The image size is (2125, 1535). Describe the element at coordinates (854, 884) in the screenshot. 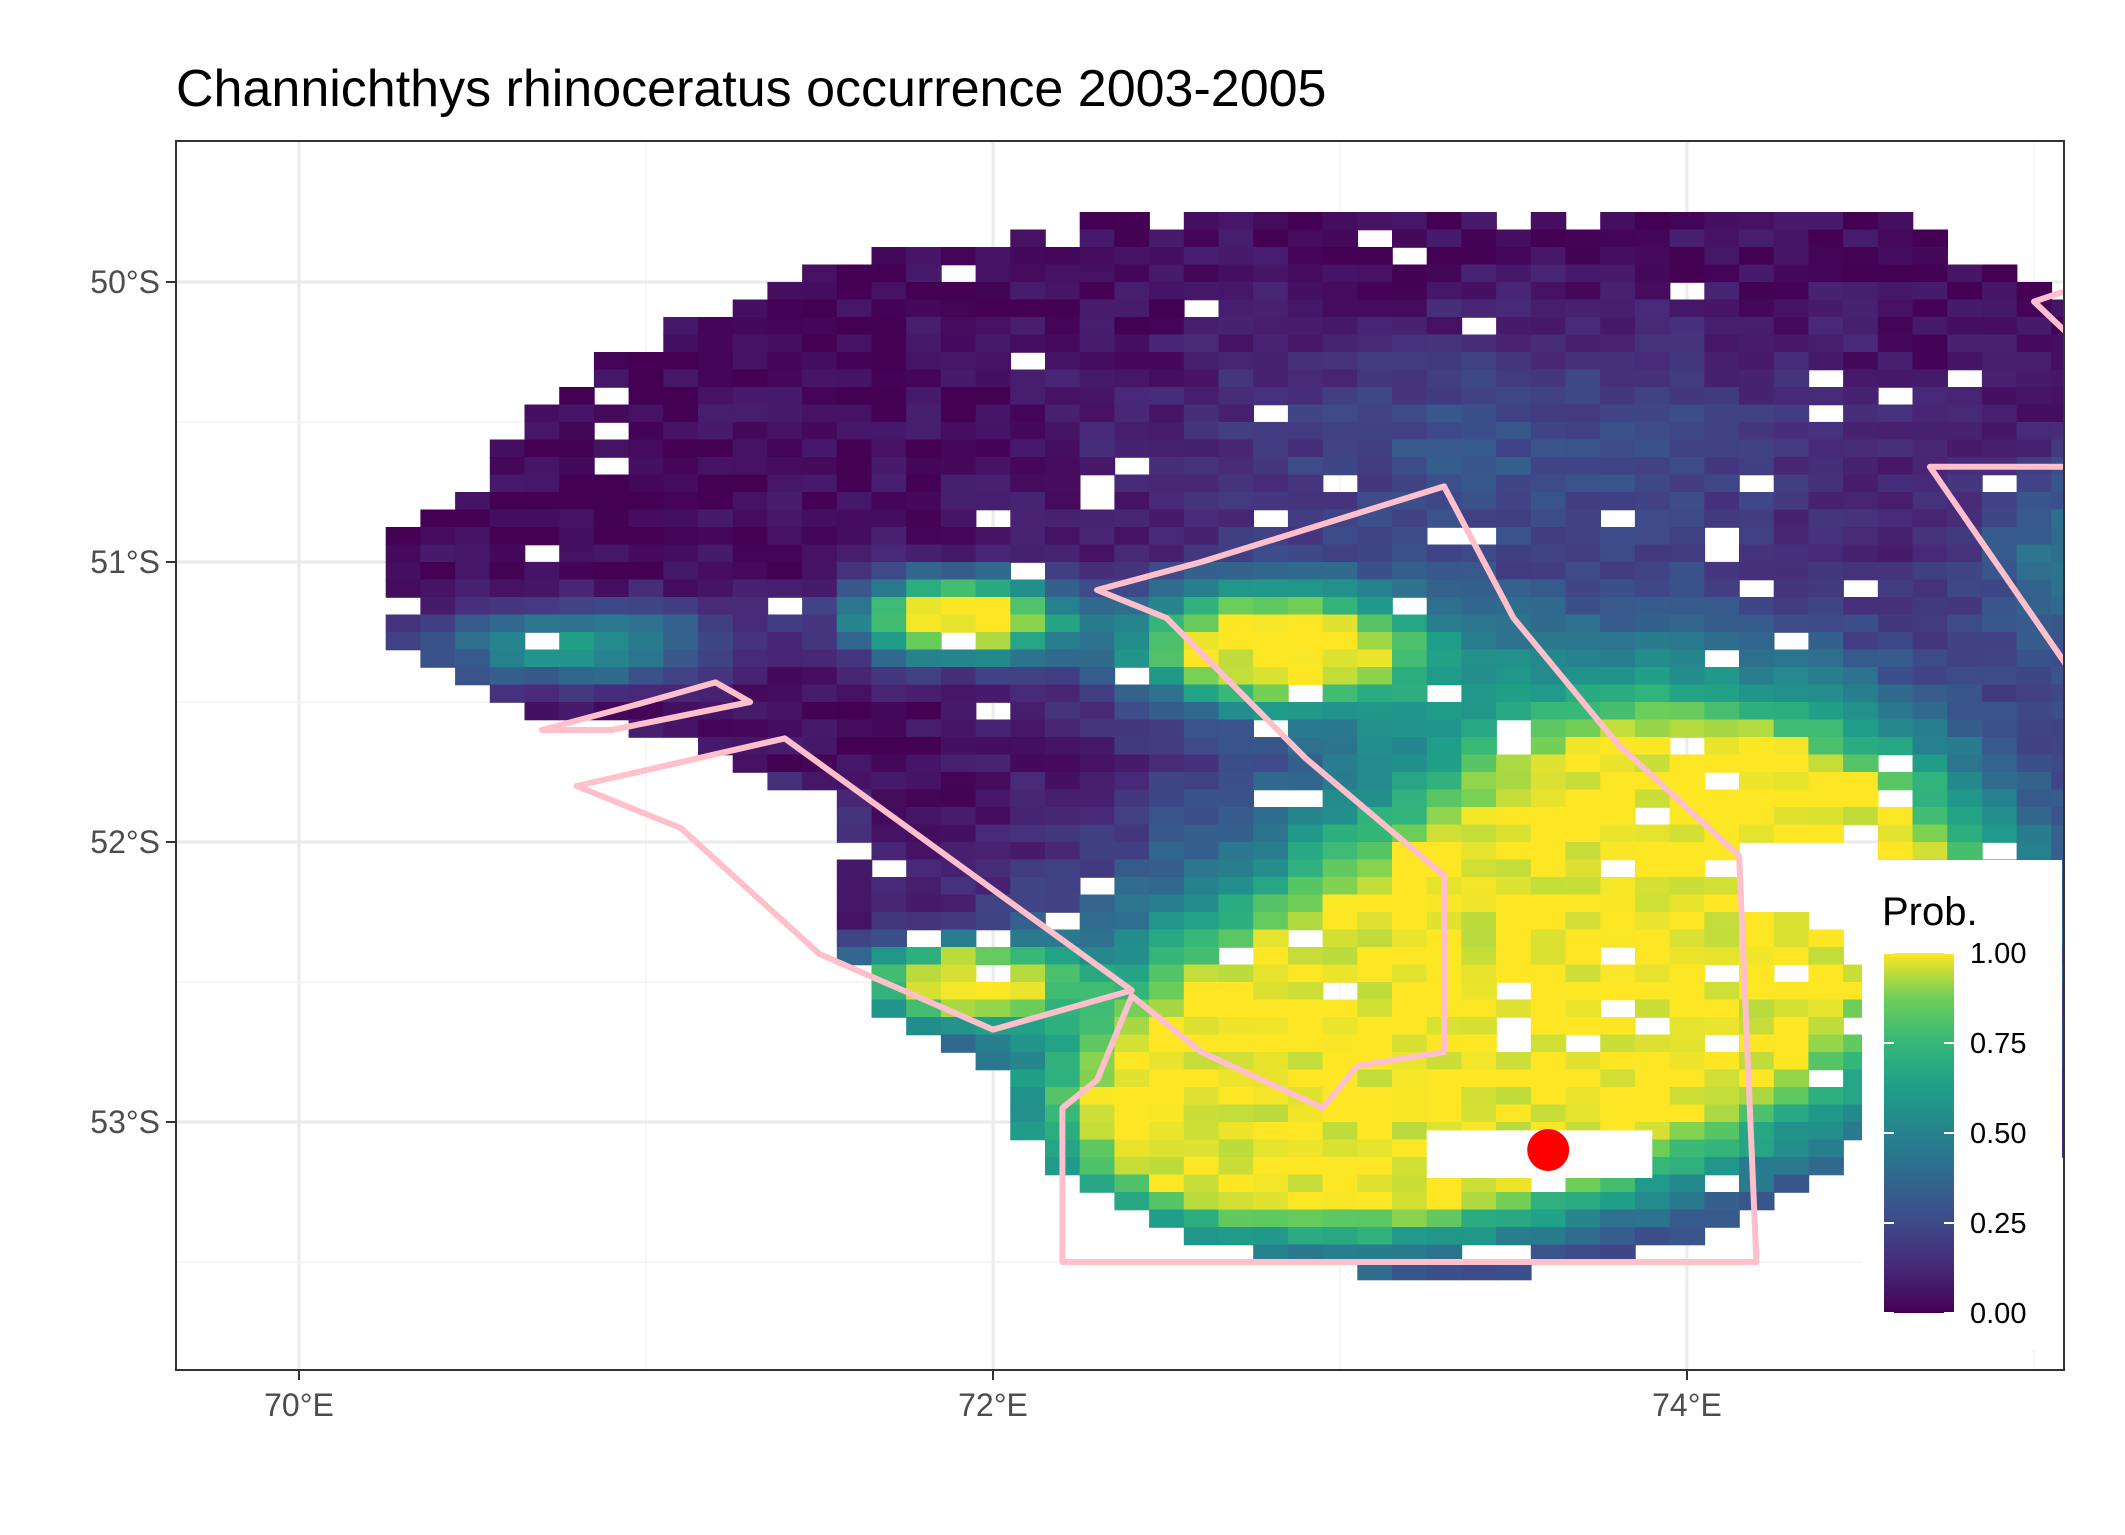

I see `area-outline` at that location.